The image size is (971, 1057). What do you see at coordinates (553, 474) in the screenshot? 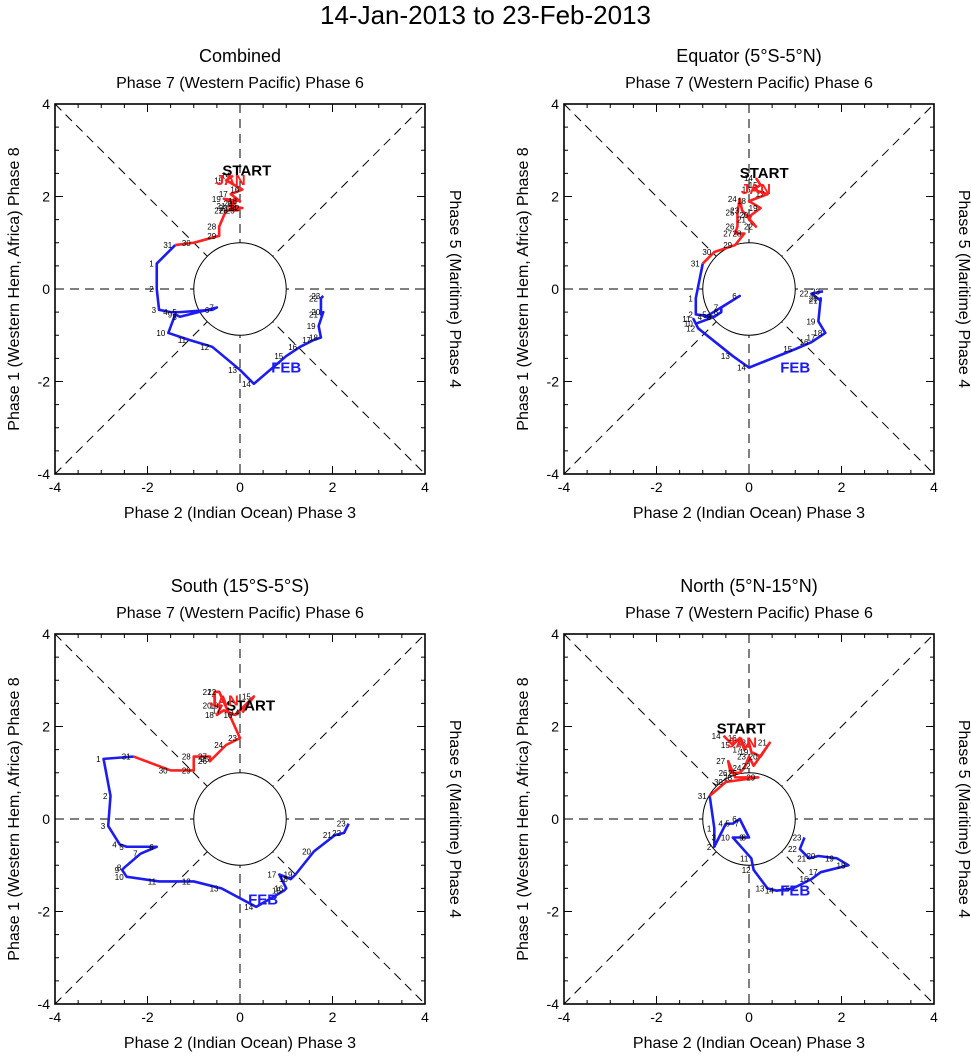
I see `y-tick-label: -4` at bounding box center [553, 474].